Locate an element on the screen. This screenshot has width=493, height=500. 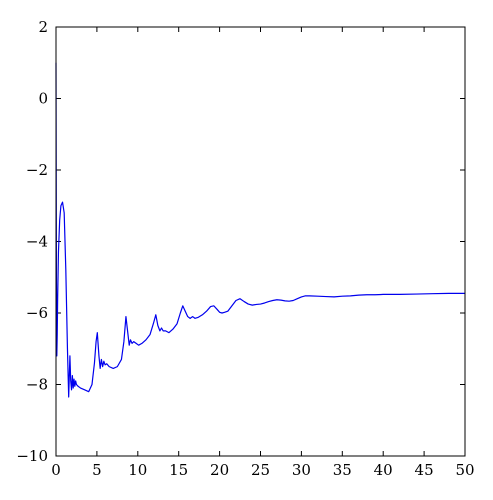
x-tick-label: 20 is located at coordinates (219, 470).